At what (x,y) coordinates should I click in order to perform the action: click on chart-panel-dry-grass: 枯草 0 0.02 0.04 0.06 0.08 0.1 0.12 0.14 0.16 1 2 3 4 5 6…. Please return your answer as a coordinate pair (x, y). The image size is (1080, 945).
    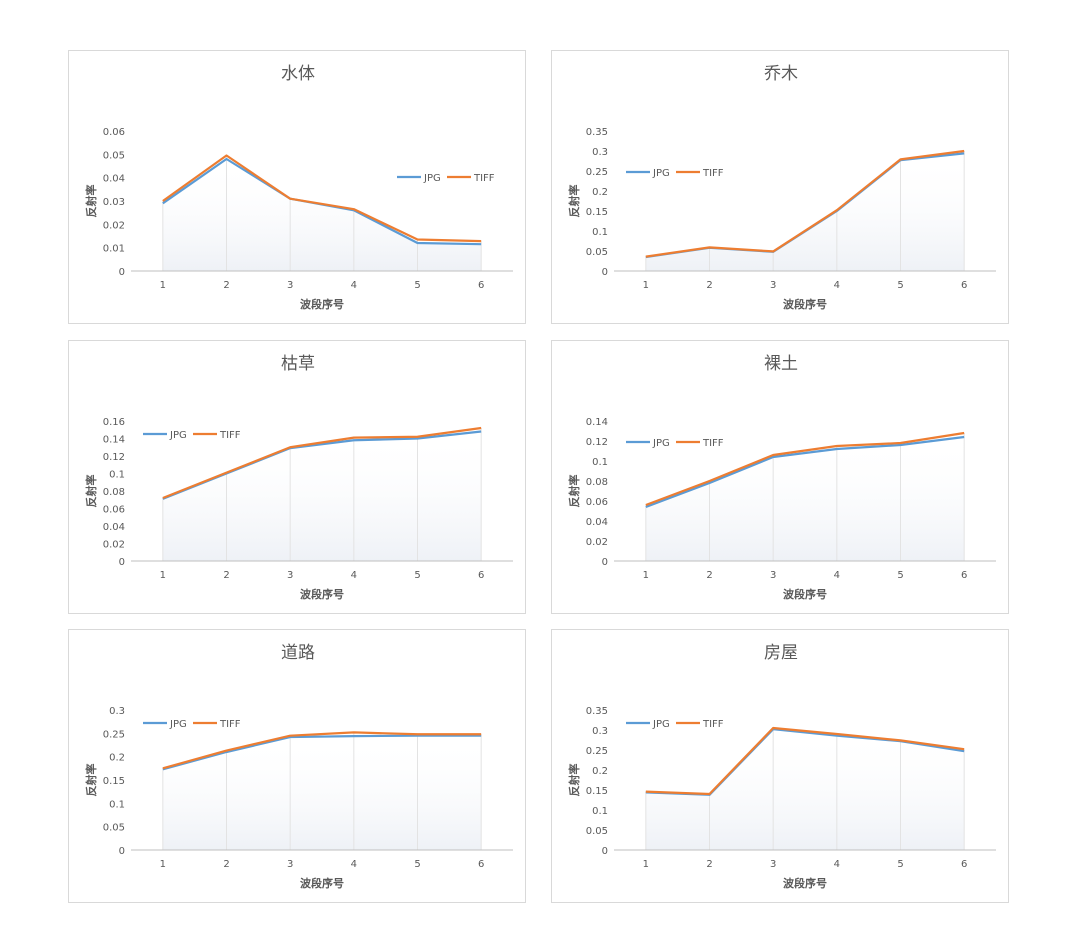
    Looking at the image, I should click on (297, 477).